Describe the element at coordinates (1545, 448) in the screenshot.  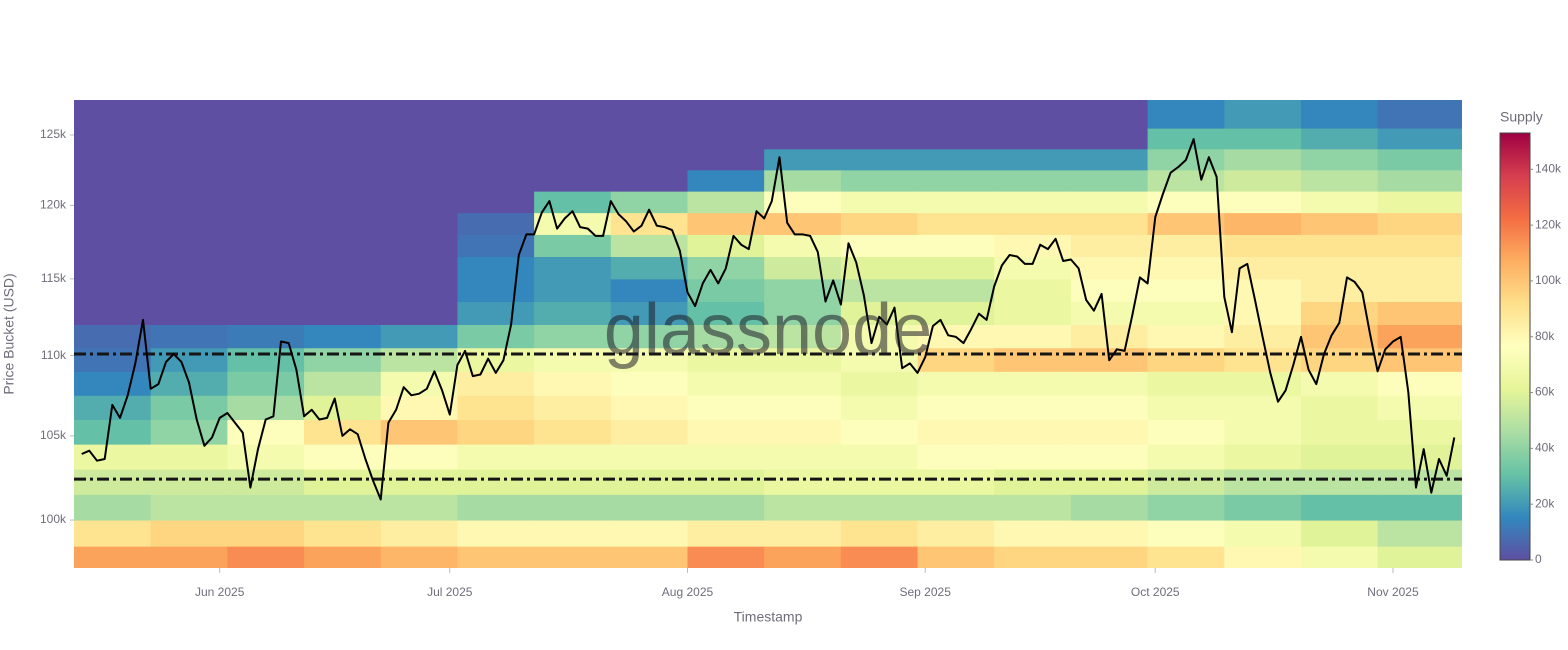
I see `colorbar-tick-label: 40k` at that location.